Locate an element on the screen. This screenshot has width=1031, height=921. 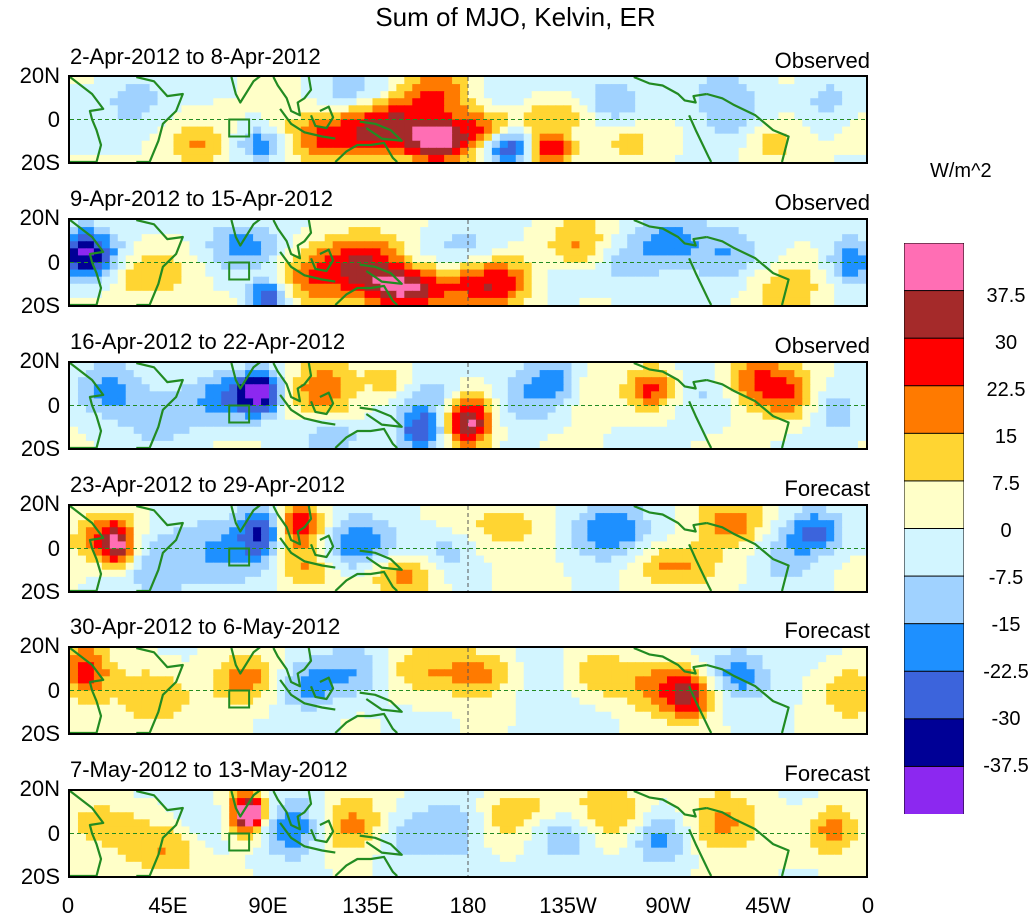
panel-3-lat-20n: 20N is located at coordinates (39, 360).